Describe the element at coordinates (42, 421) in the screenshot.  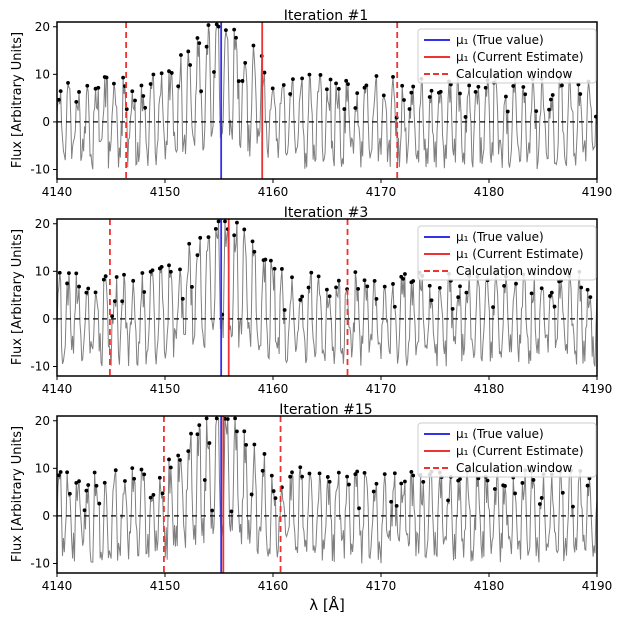
I see `y-tick-label: 20` at that location.